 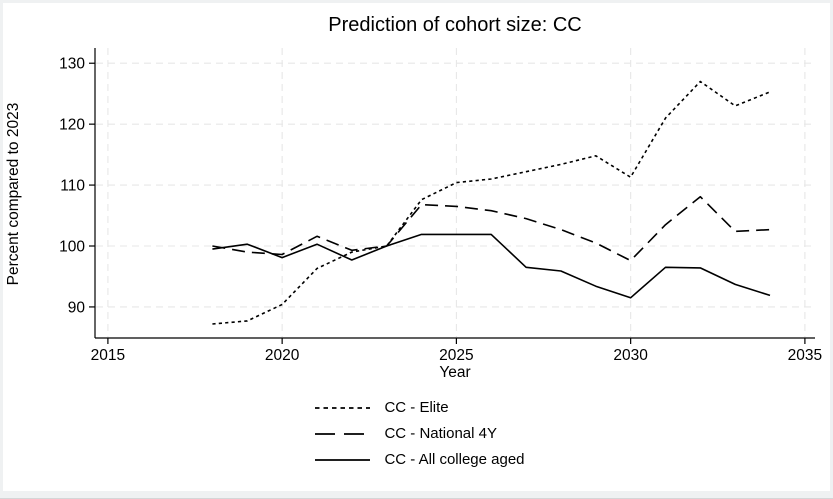 What do you see at coordinates (282, 355) in the screenshot?
I see `x-tick-label: 2020` at bounding box center [282, 355].